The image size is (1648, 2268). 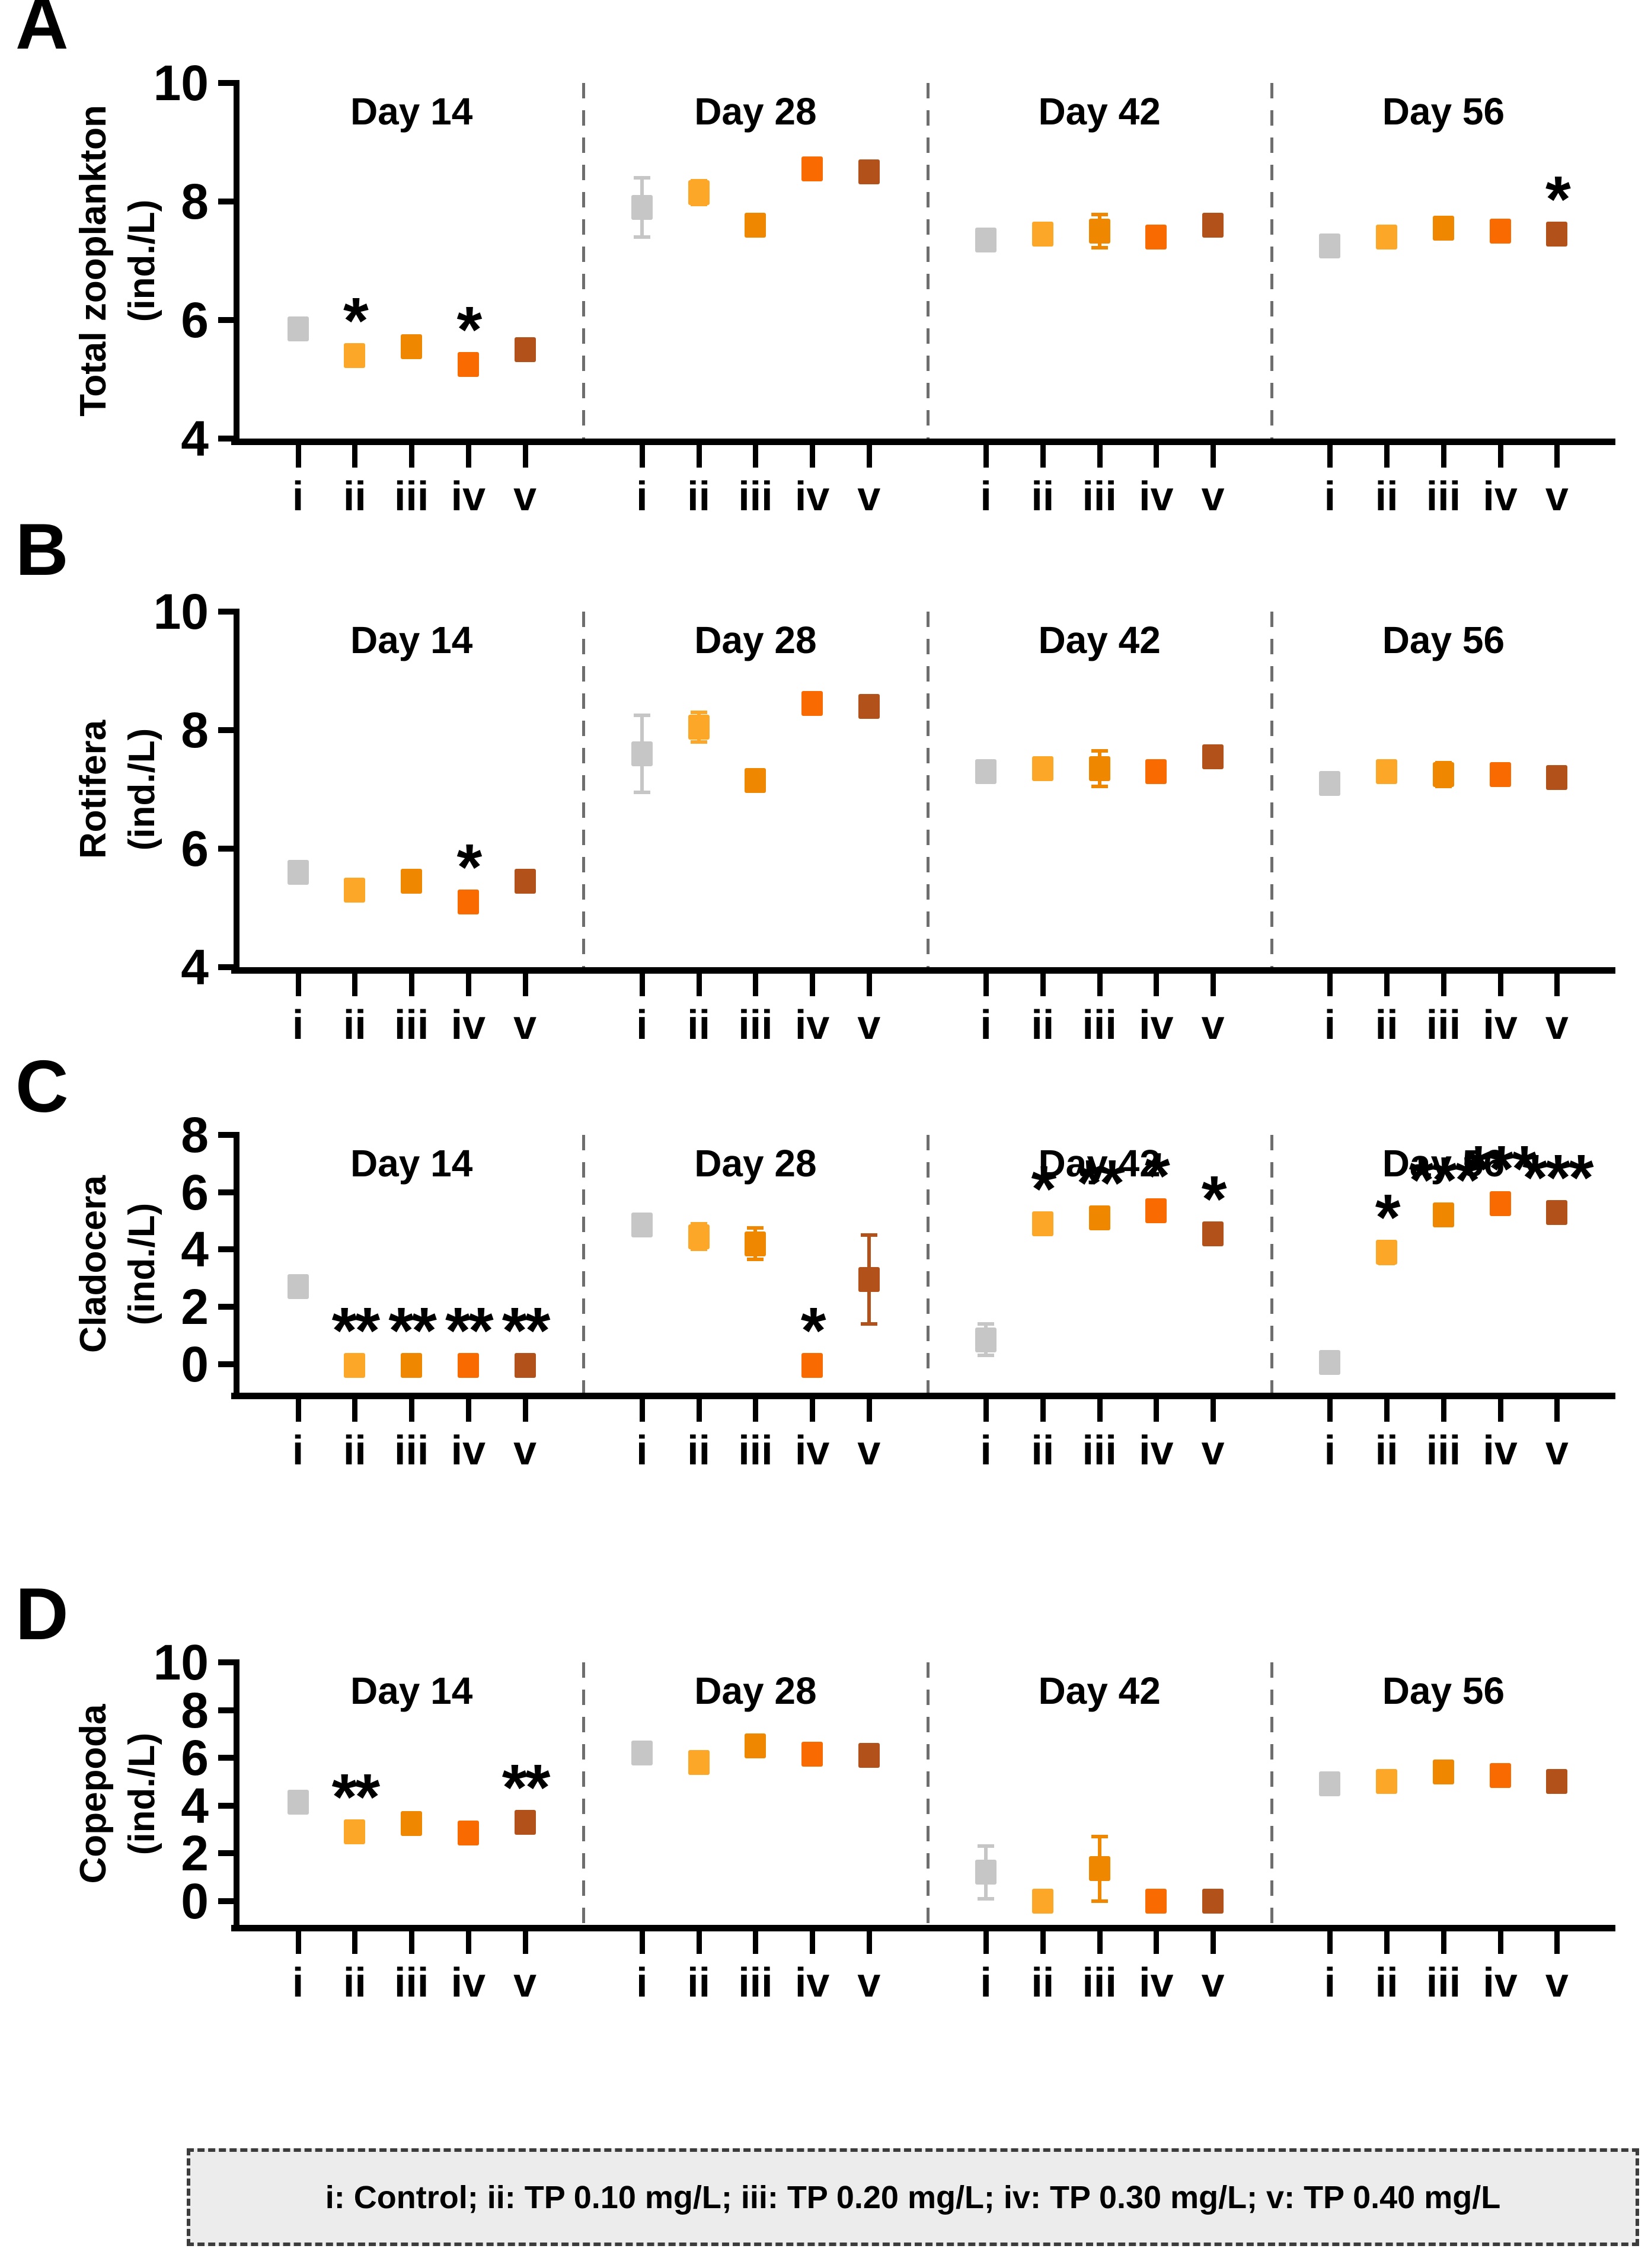 What do you see at coordinates (42, 1087) in the screenshot?
I see `panel-letter: C` at bounding box center [42, 1087].